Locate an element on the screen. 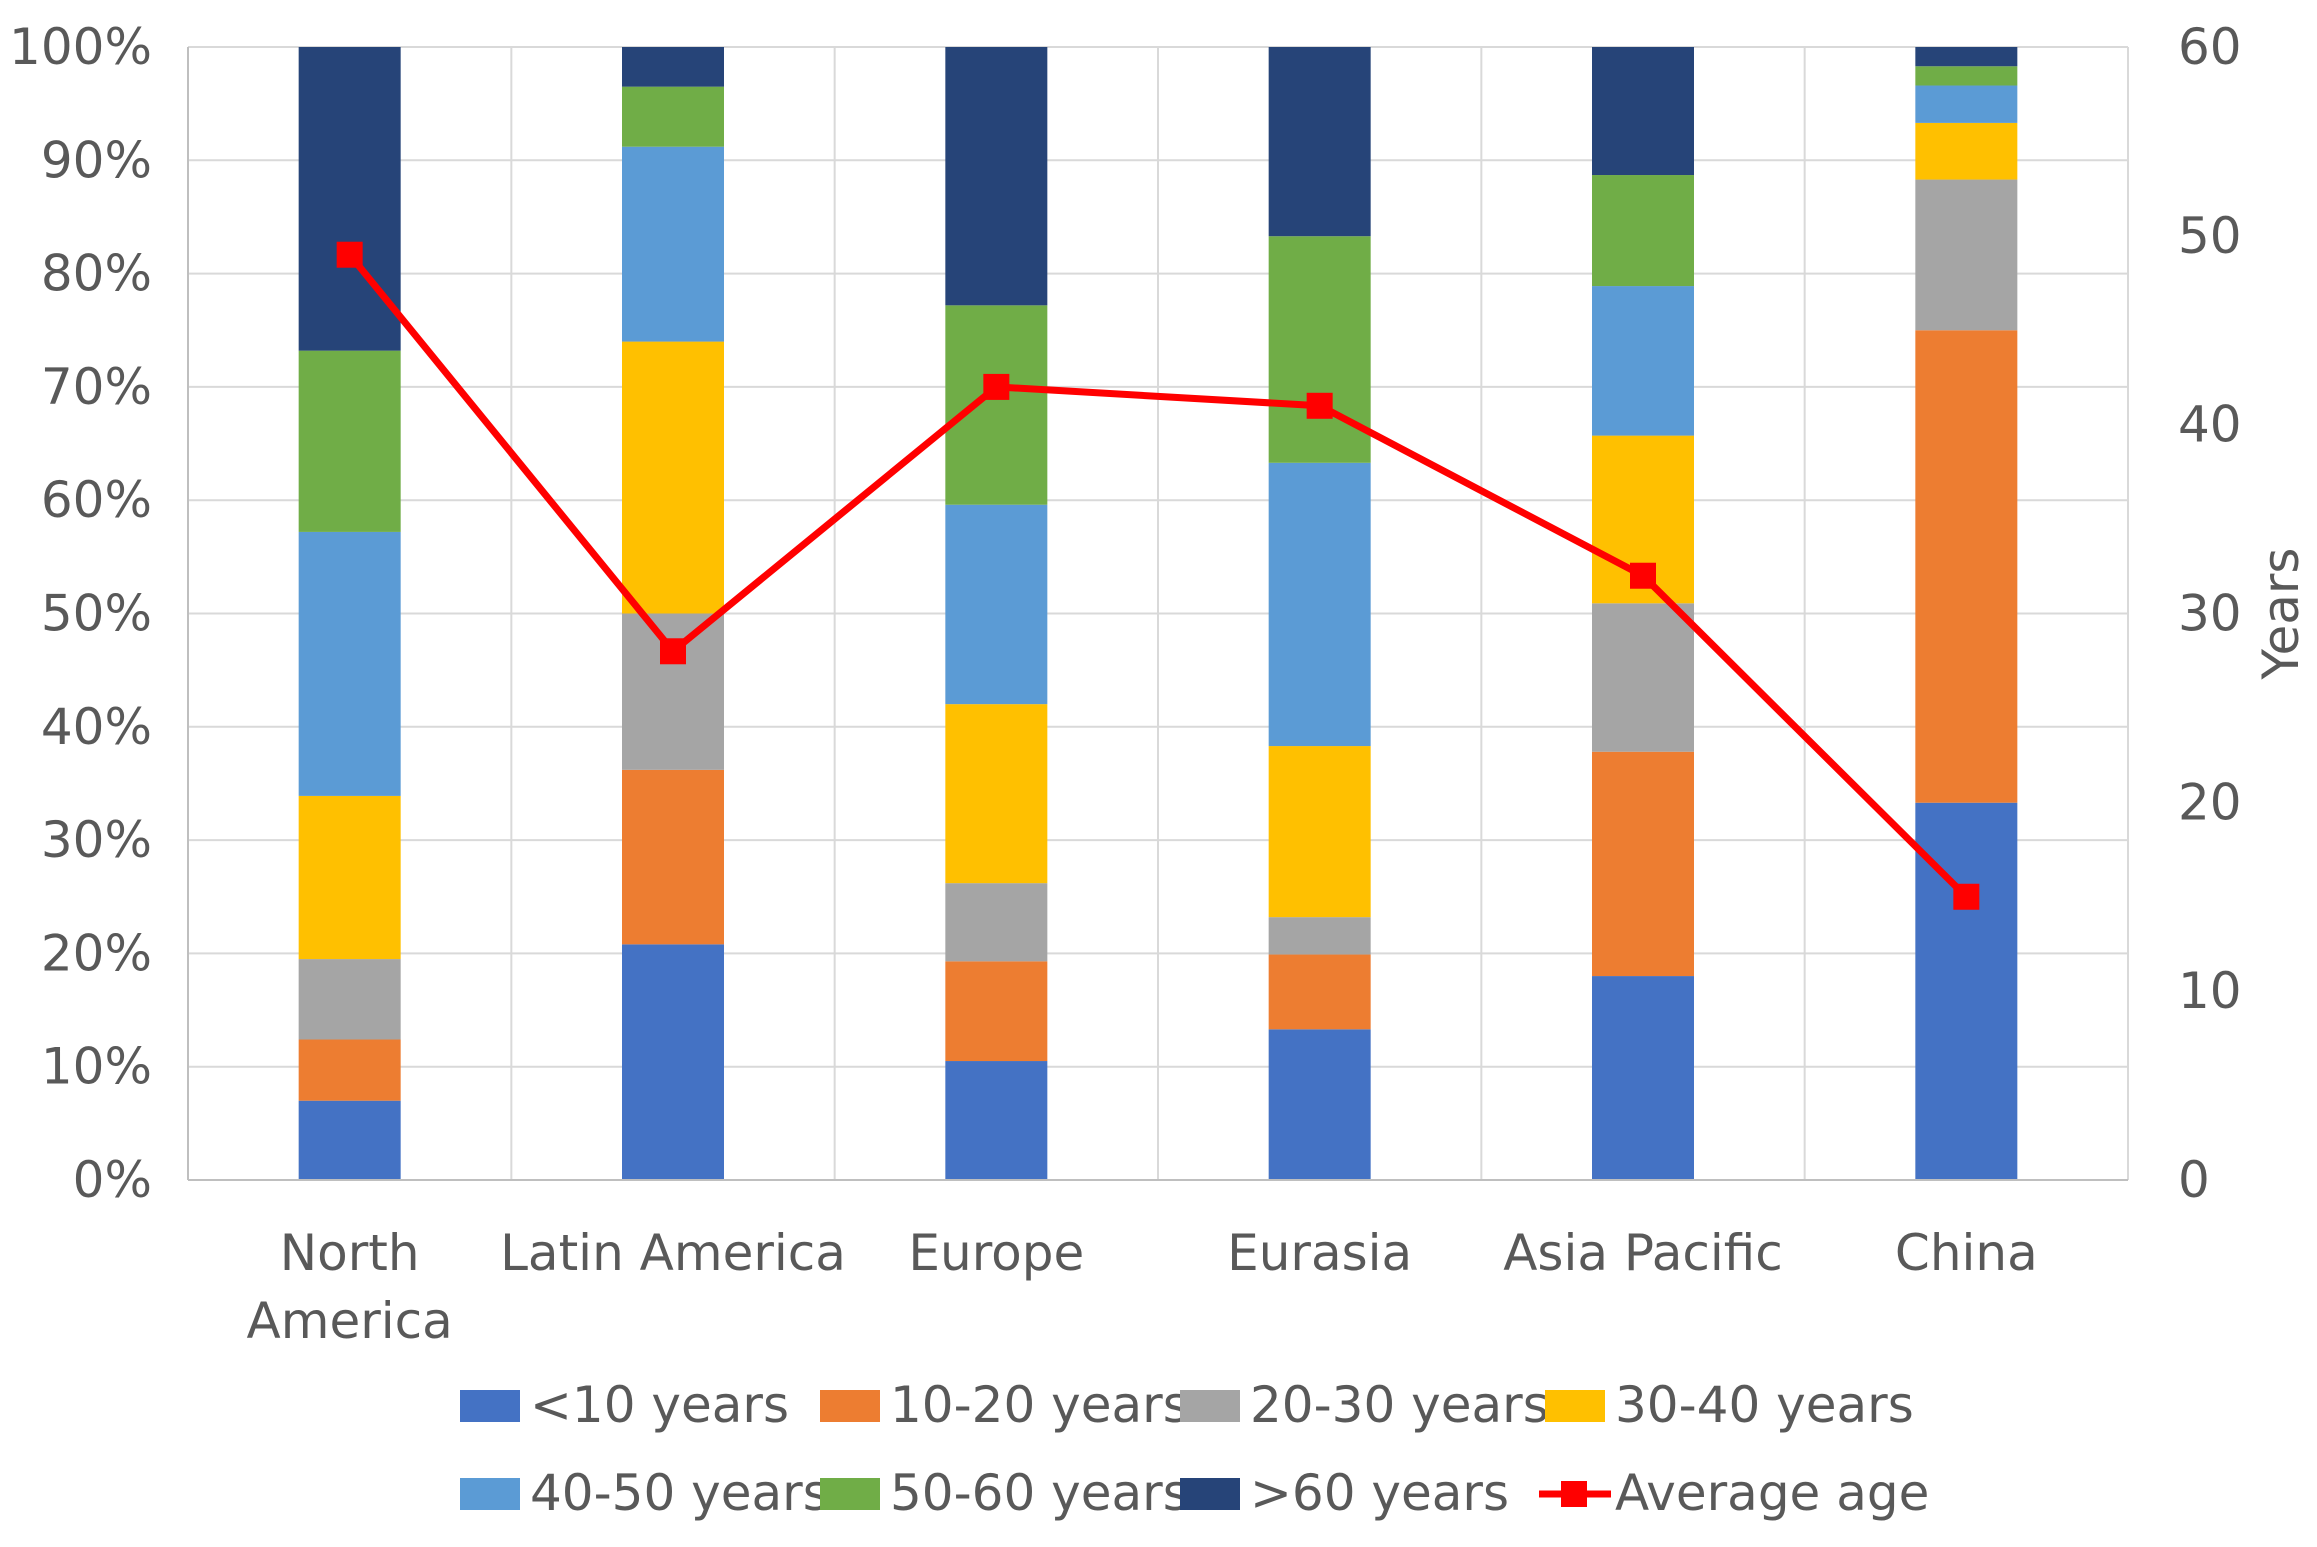 The image size is (2317, 1547). legend-label: 50-60 years is located at coordinates (1039, 1493).